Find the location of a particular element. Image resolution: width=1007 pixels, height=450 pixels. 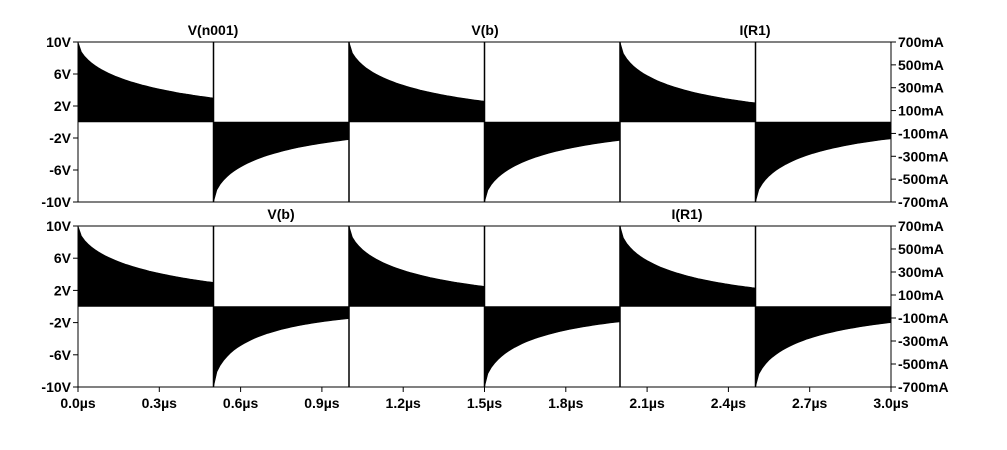

x-axis-tick-label: 2.7µs is located at coordinates (810, 403).